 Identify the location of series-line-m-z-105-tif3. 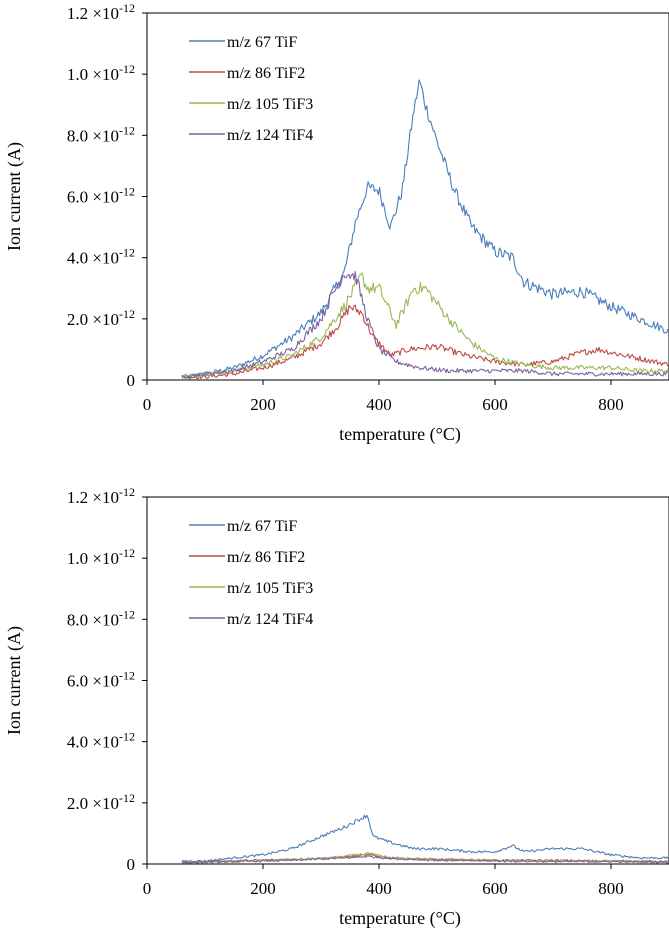
(425, 326).